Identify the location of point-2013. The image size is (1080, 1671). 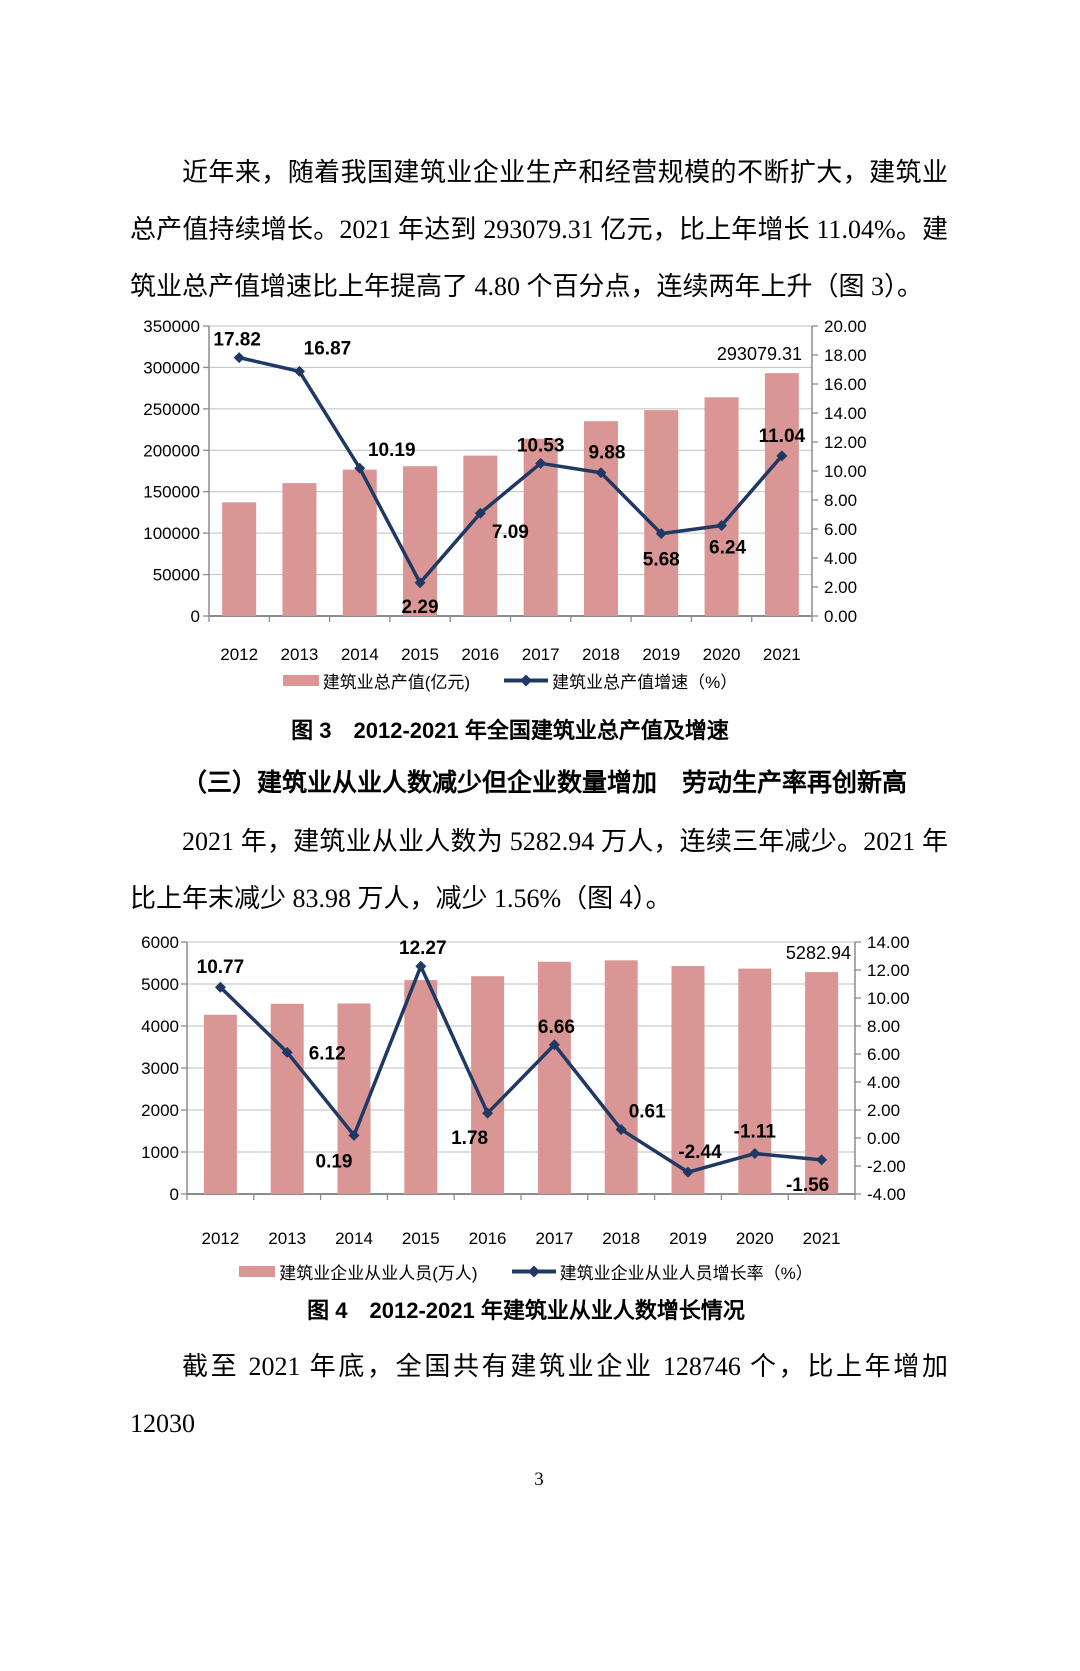
(287, 1052).